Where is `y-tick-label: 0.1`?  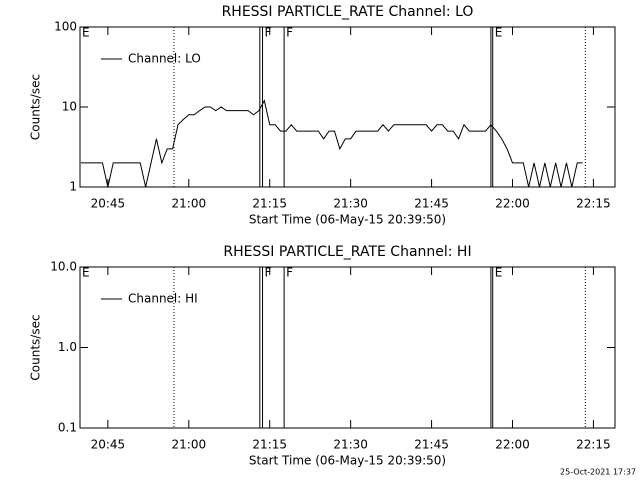 y-tick-label: 0.1 is located at coordinates (67, 428).